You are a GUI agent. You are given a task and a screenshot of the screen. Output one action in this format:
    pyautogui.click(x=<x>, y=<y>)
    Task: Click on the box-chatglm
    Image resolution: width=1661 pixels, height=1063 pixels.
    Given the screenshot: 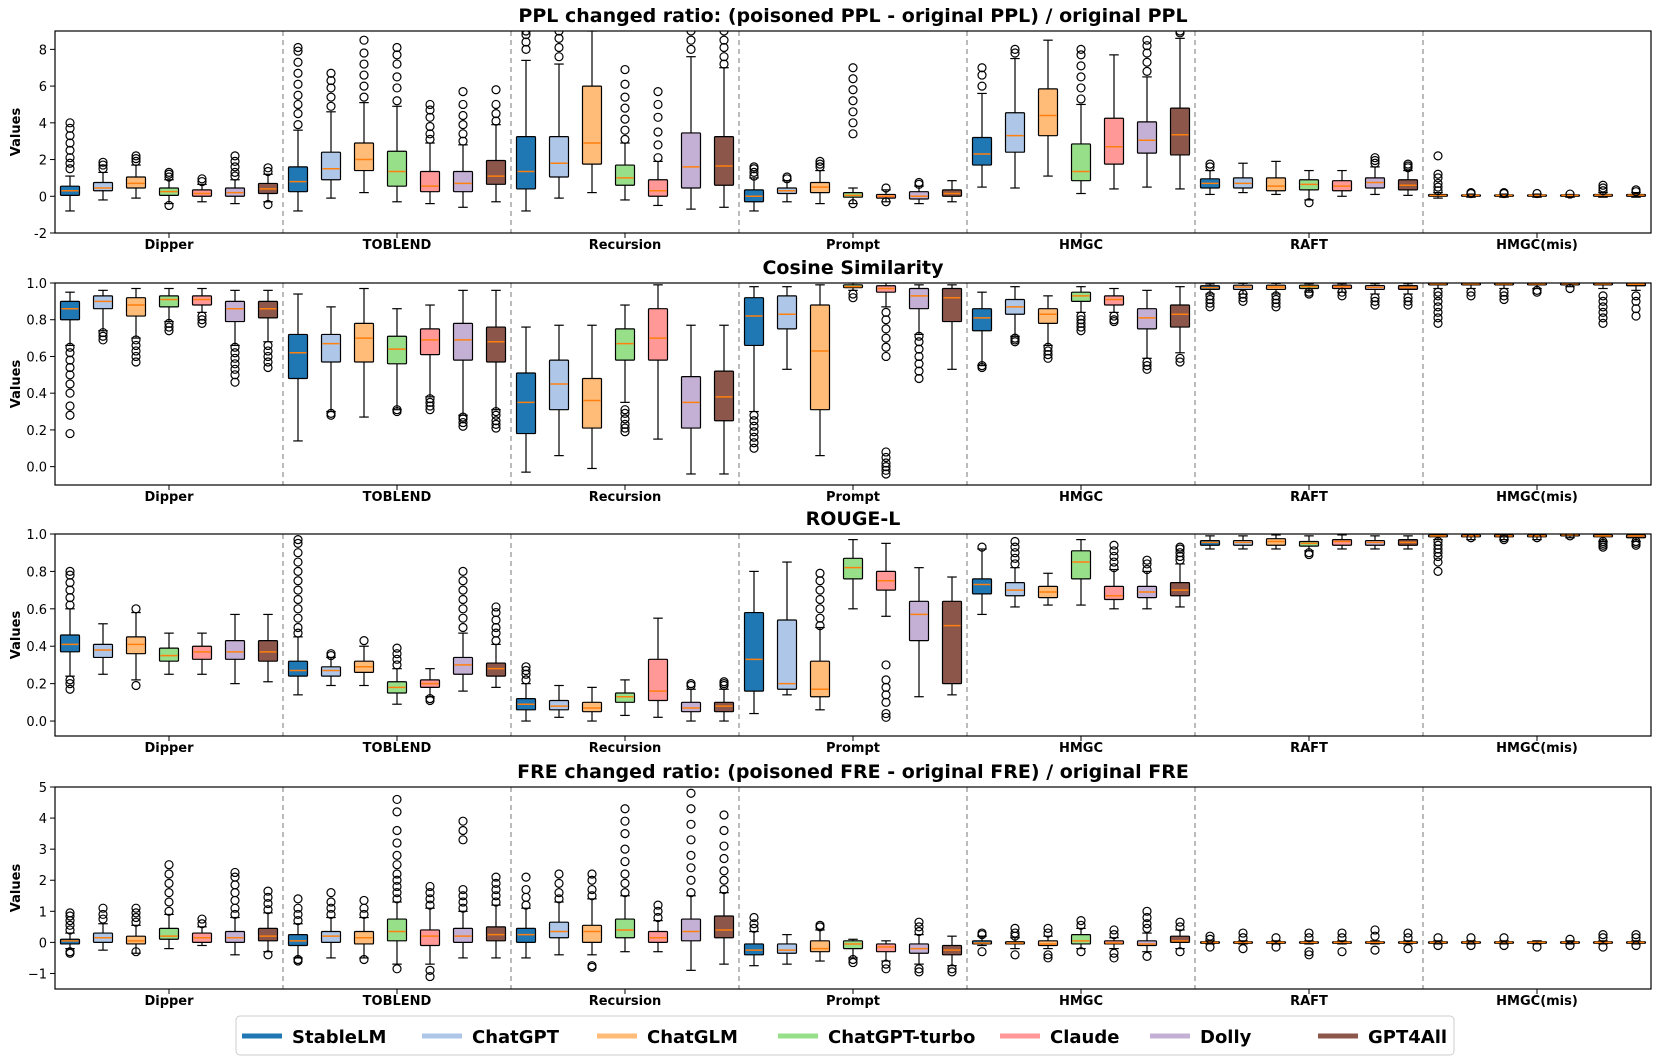 What is the action you would take?
    pyautogui.click(x=1504, y=193)
    